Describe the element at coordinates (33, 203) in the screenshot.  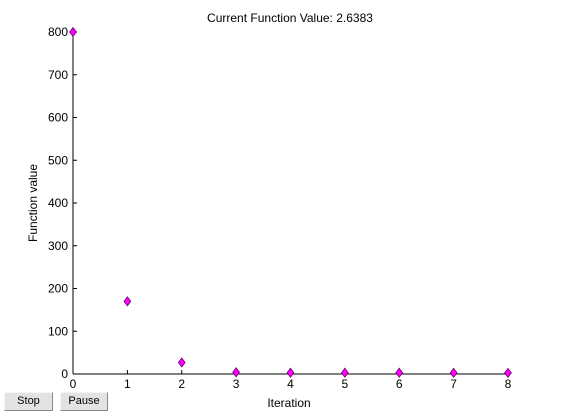
I see `y-axis-label: Function value` at that location.